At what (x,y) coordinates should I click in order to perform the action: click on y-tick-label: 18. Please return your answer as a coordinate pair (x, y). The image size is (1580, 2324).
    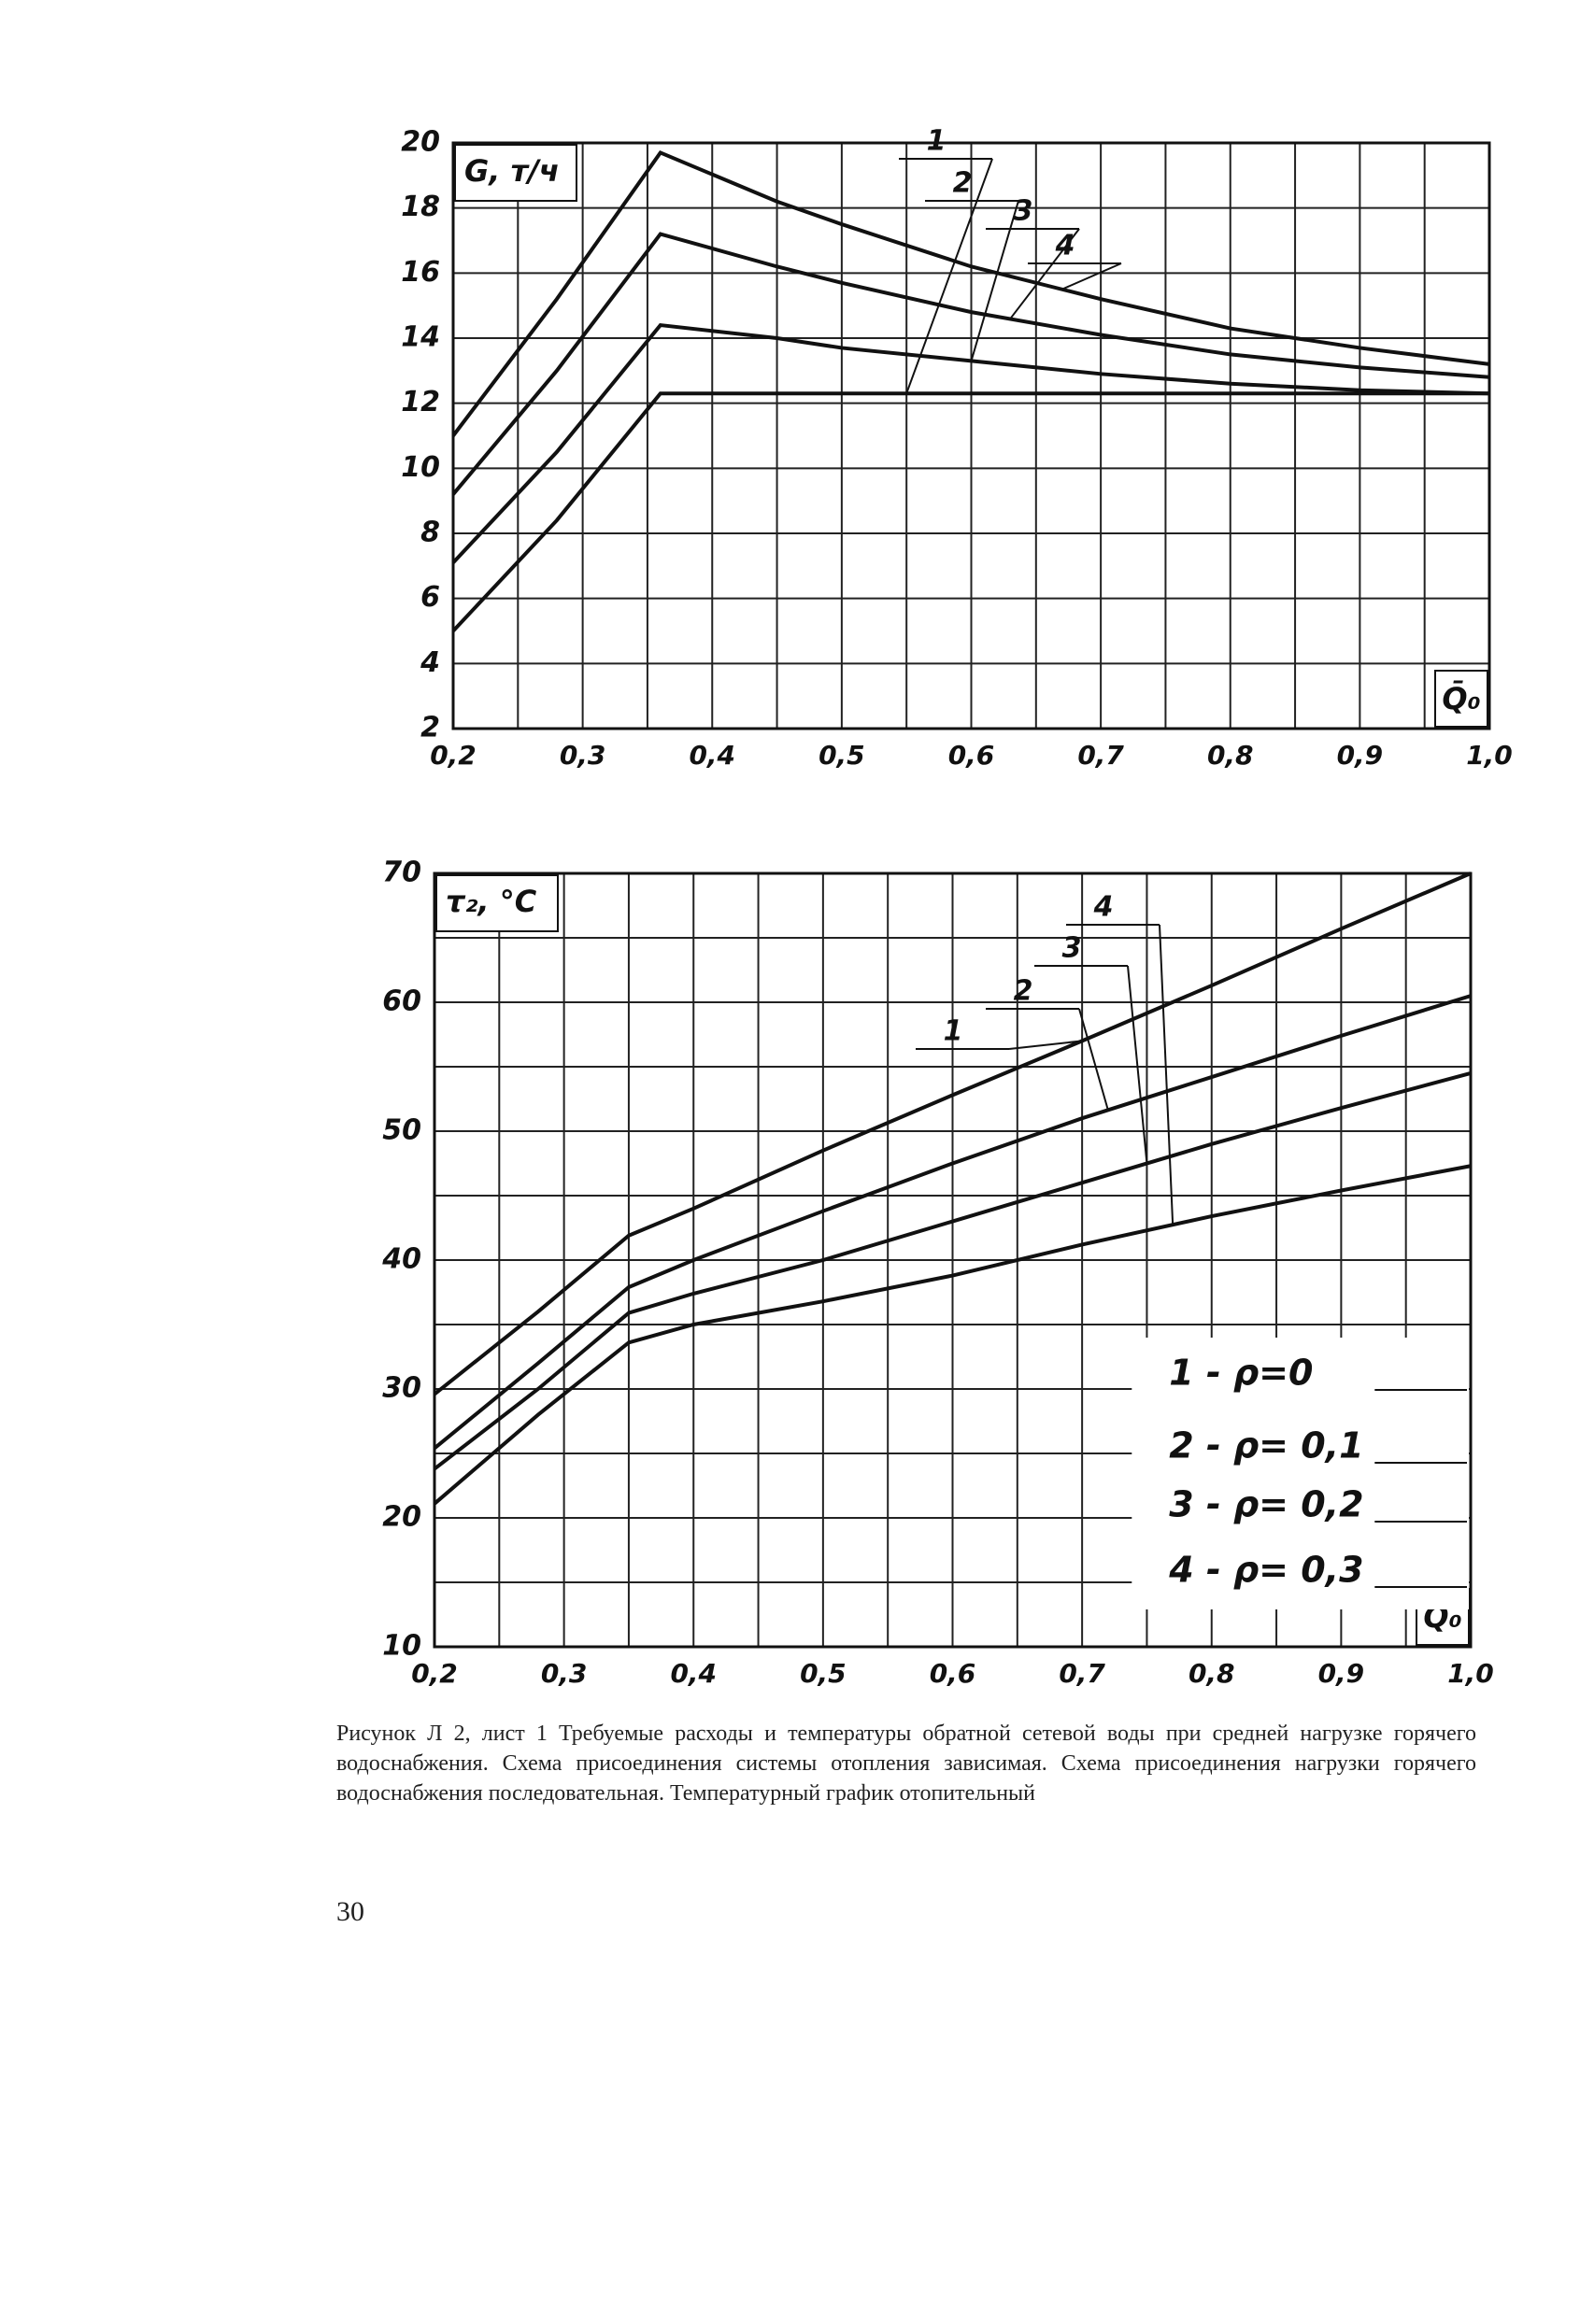
    Looking at the image, I should click on (420, 207).